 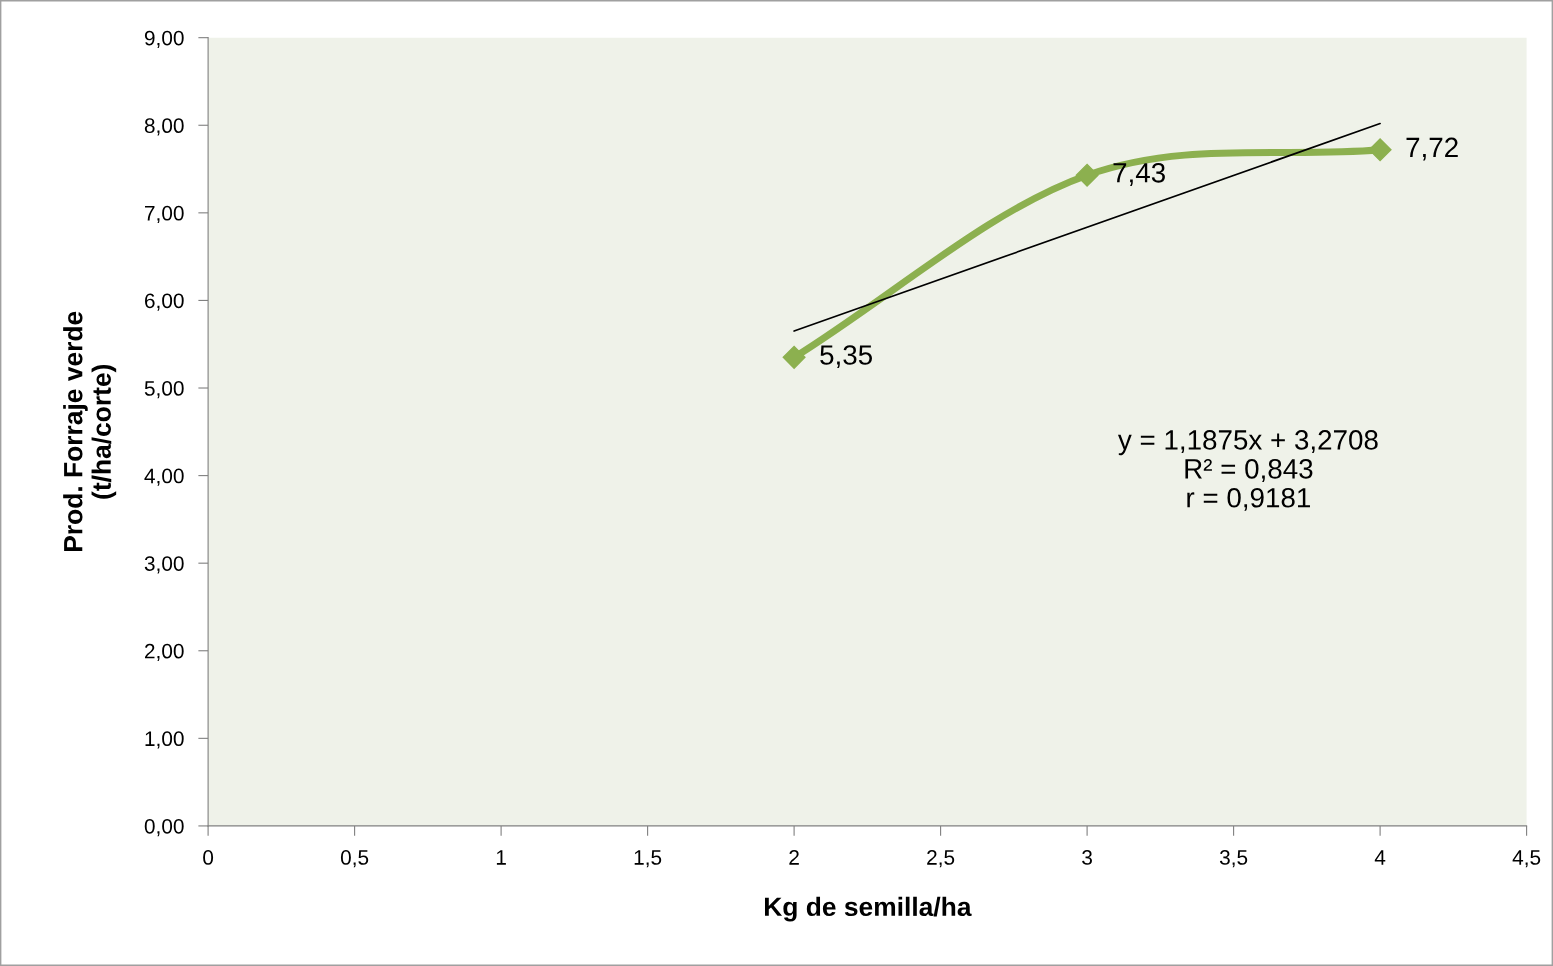 I want to click on x-tick-label: 0, so click(x=208, y=857).